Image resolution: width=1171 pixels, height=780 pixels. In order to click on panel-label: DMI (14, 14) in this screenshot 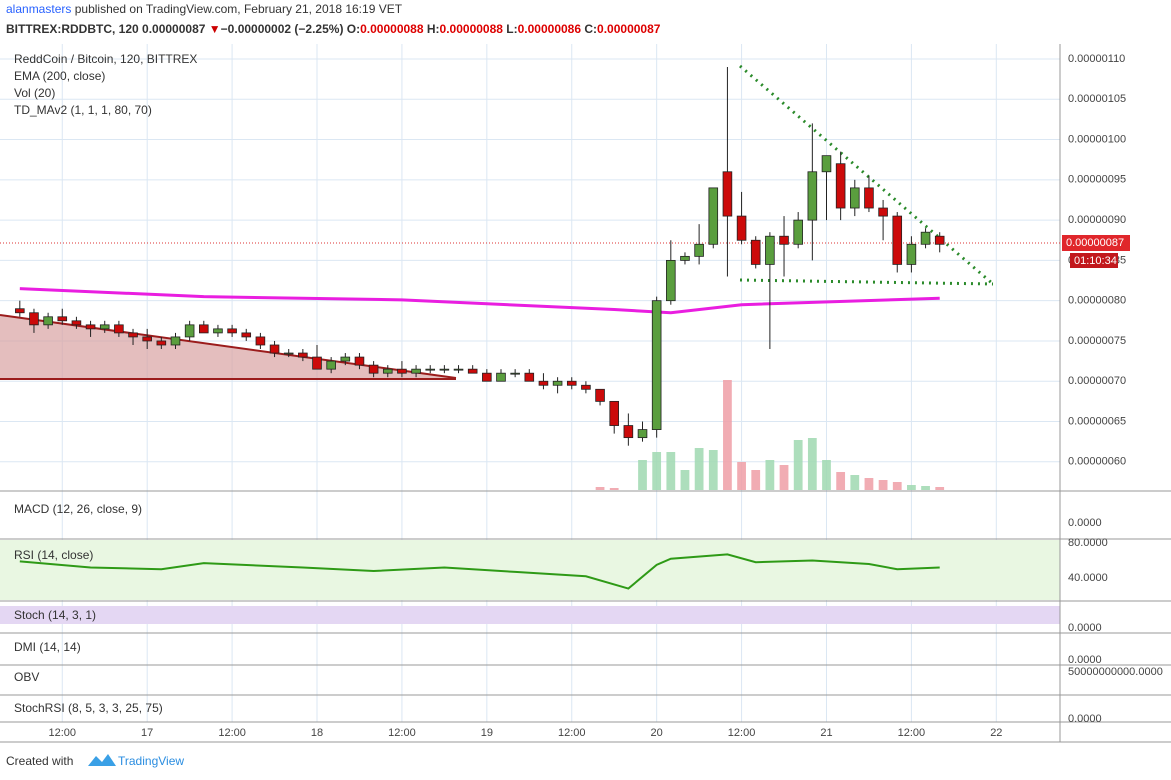, I will do `click(47, 647)`.